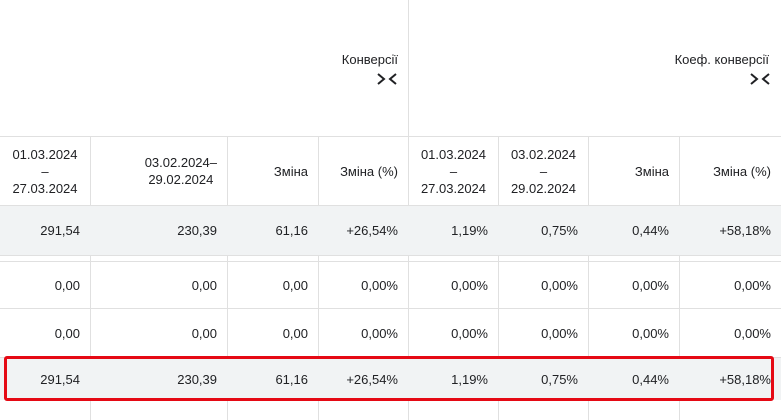  What do you see at coordinates (390, 136) in the screenshot?
I see `header-divider` at bounding box center [390, 136].